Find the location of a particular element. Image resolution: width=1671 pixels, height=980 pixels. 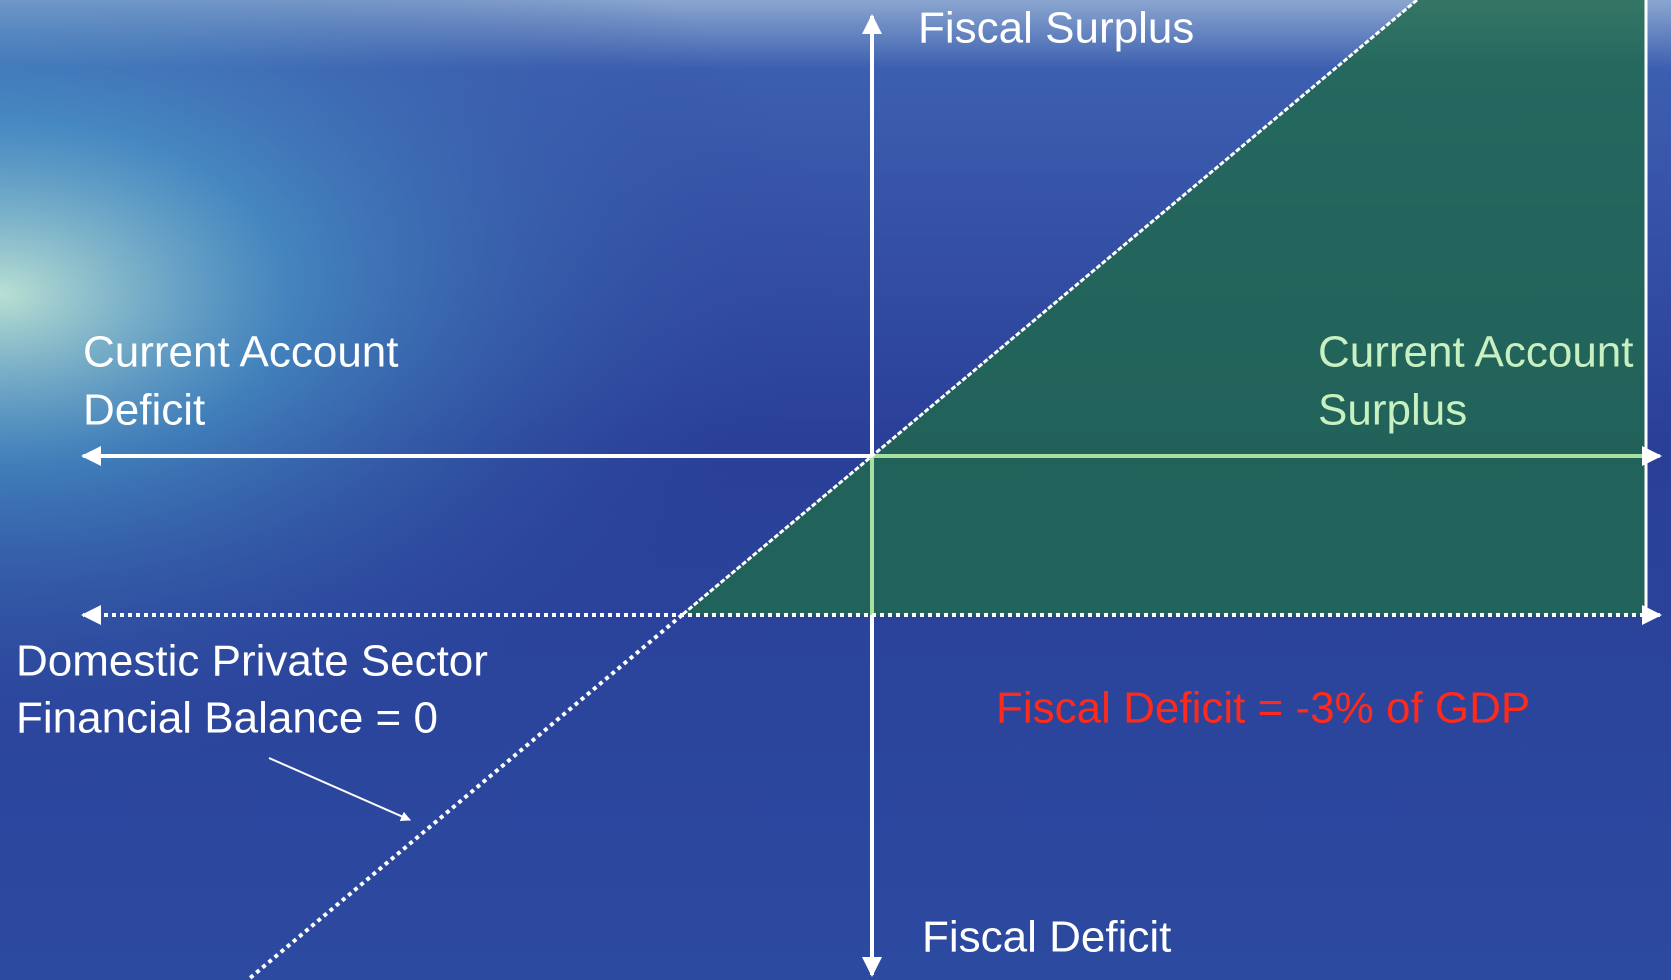

axis-label: Fiscal Surplus is located at coordinates (1056, 28).